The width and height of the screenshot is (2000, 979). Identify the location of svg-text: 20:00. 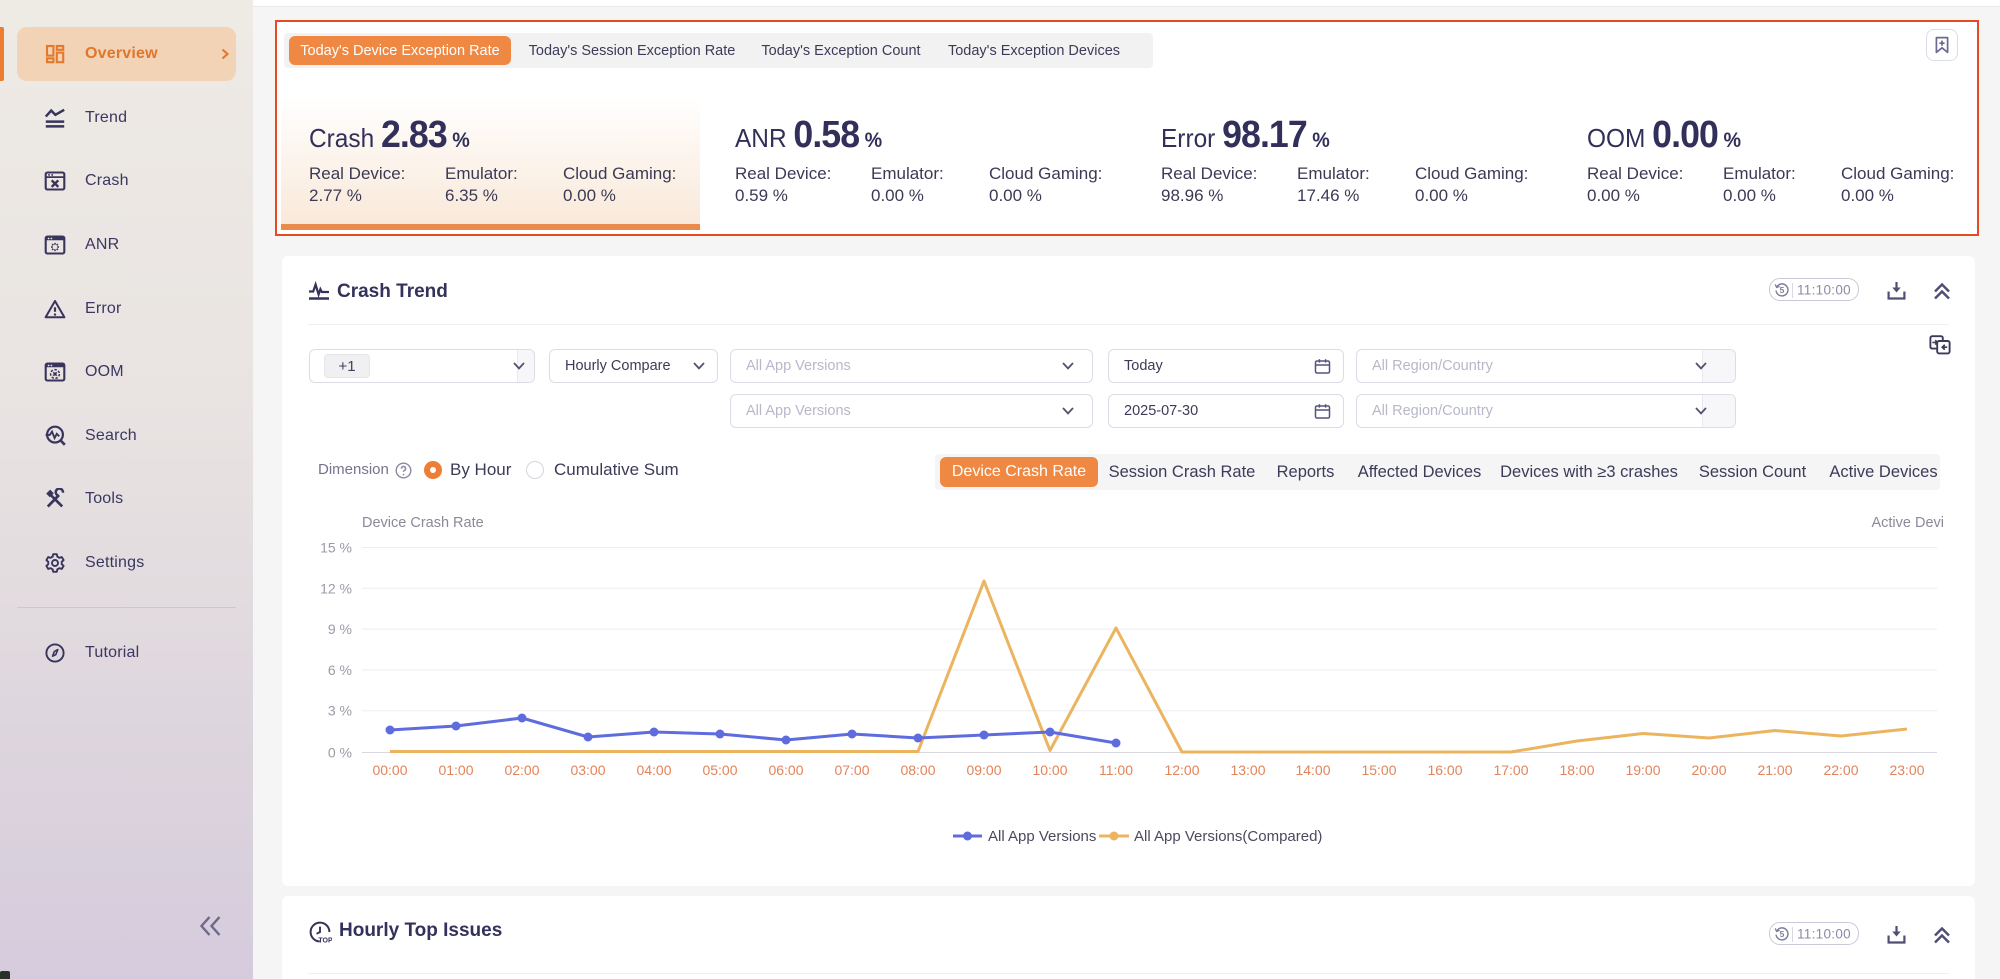
(1708, 770).